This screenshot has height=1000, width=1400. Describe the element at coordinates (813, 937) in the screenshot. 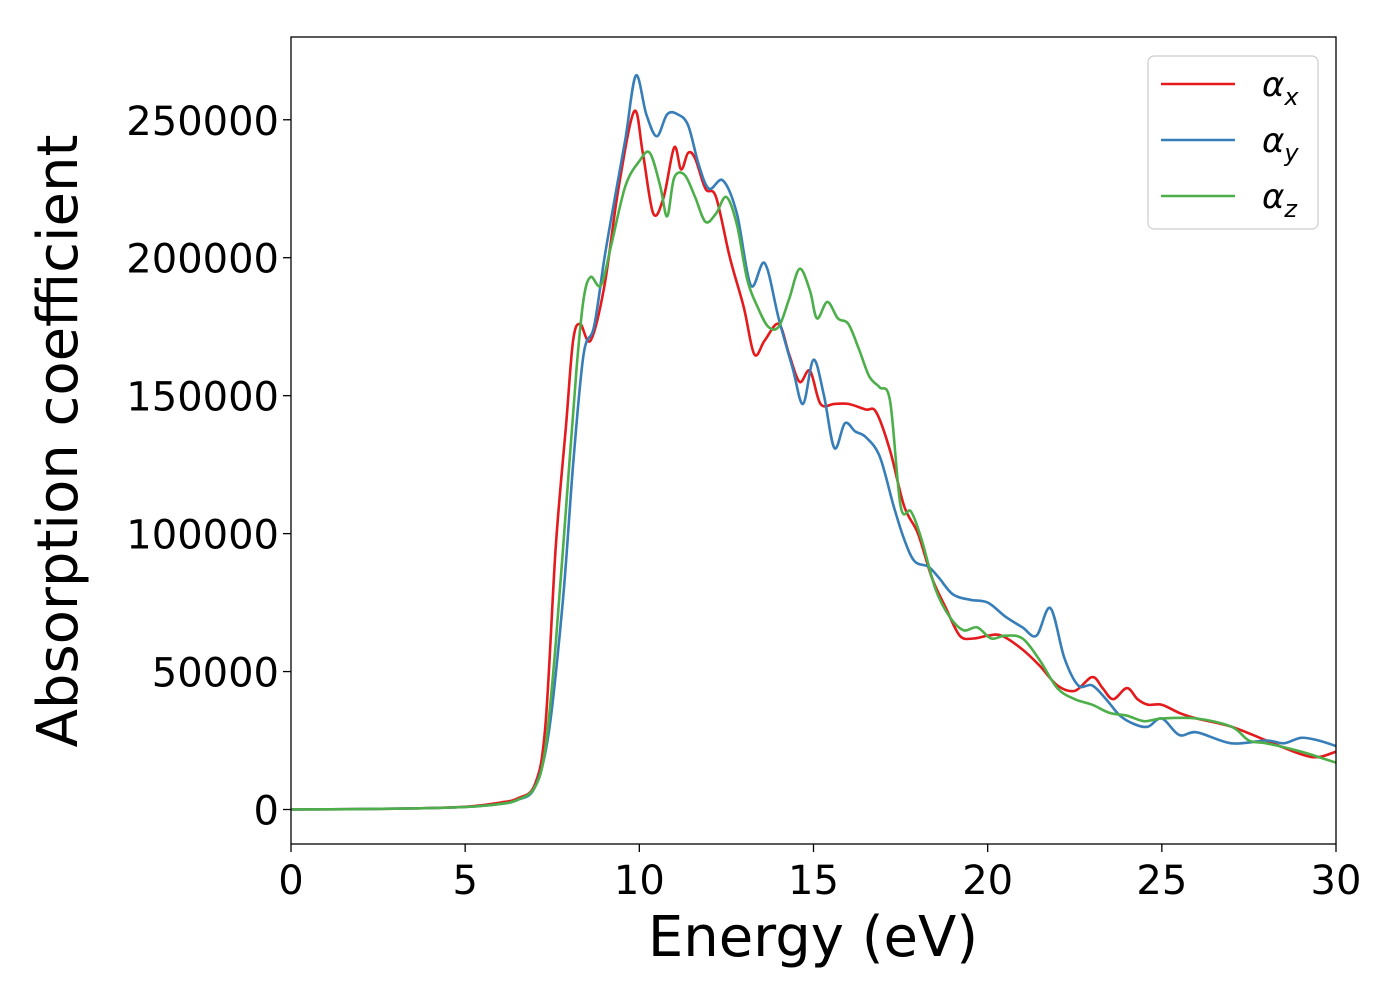

I see `x-axis-label: Energy (eV)` at that location.